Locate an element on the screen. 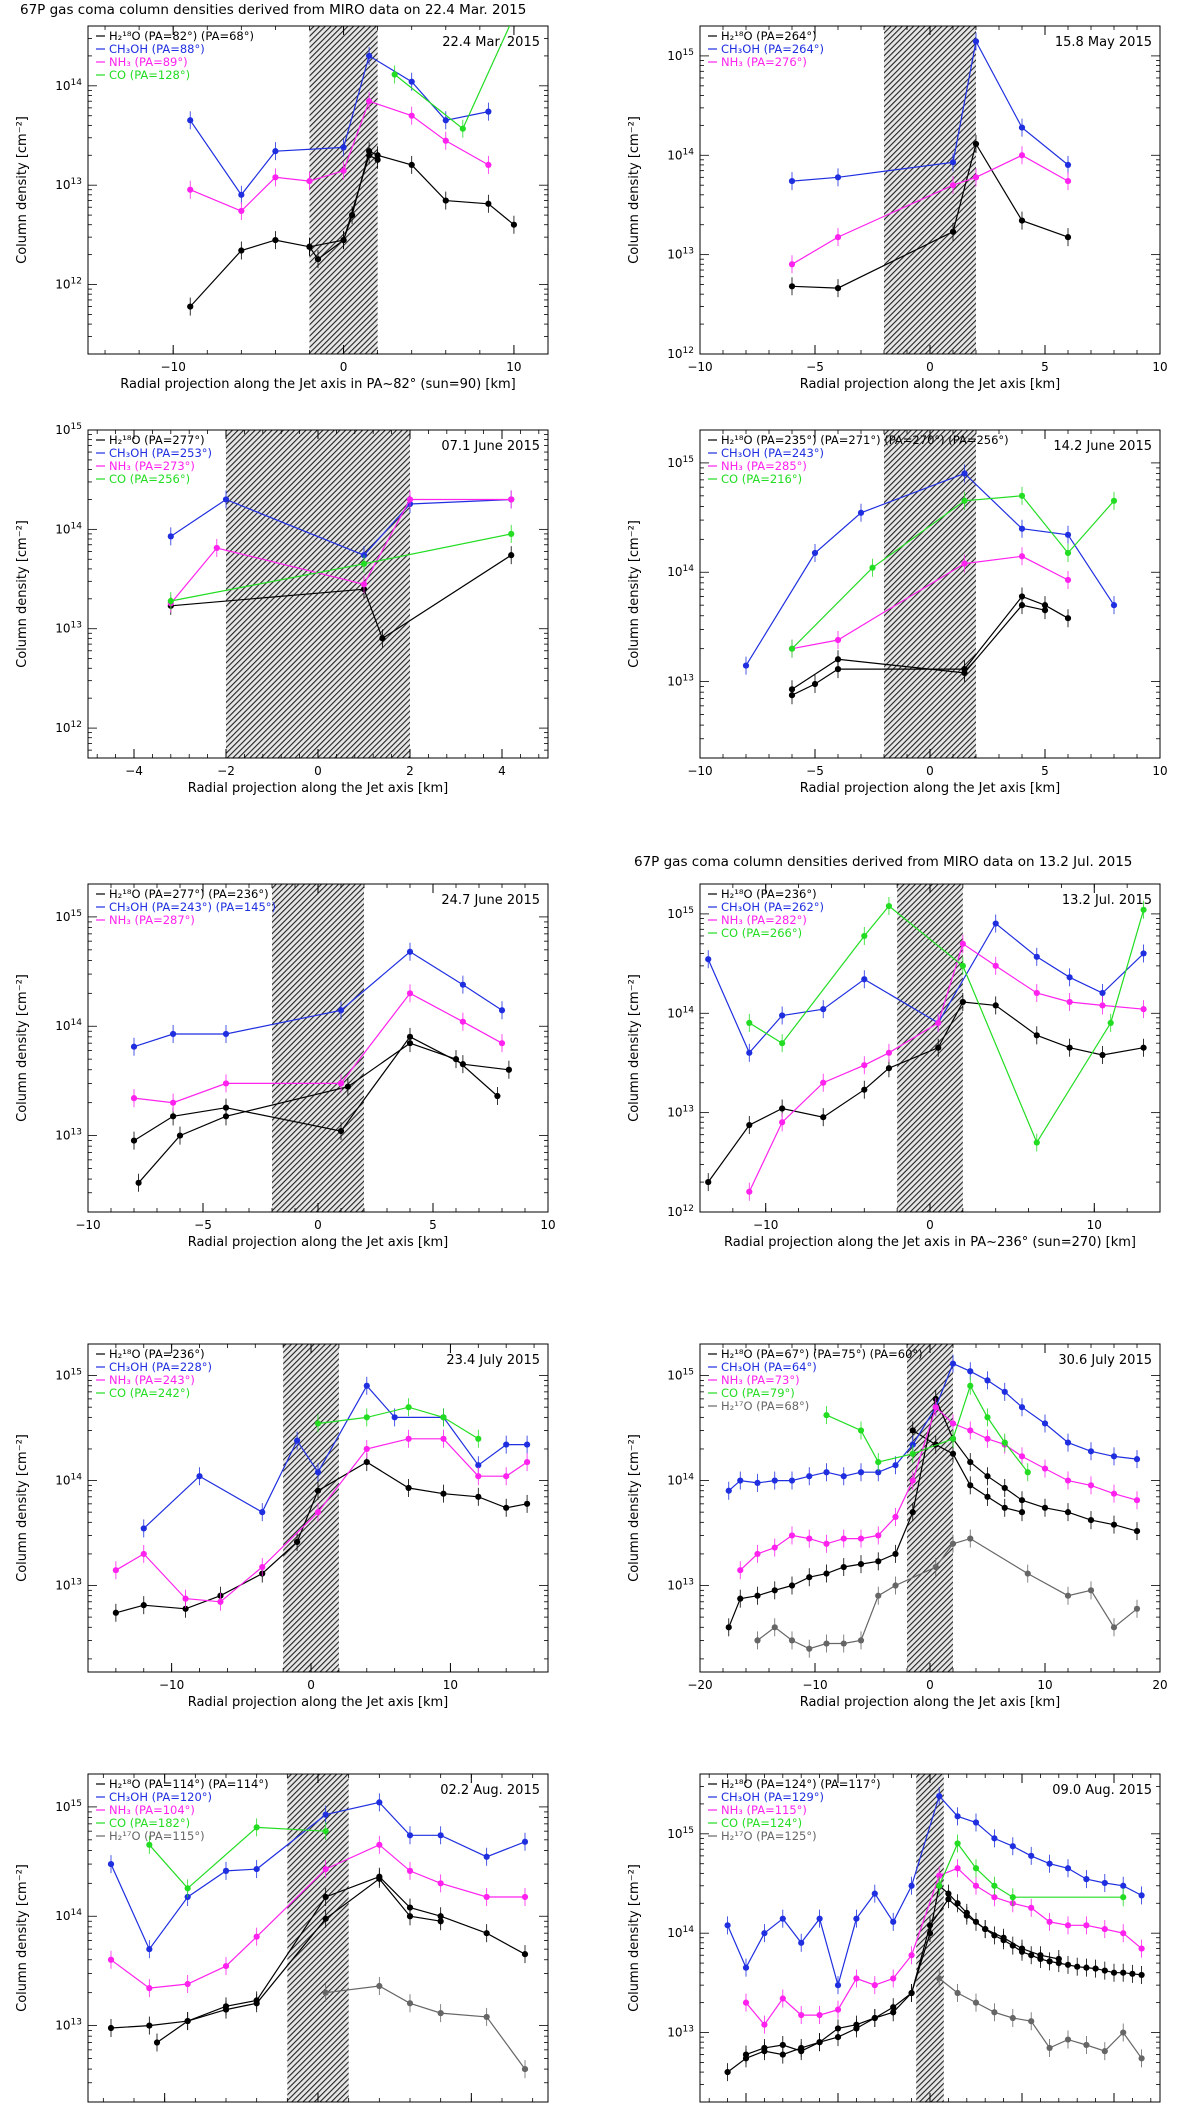 Image resolution: width=1200 pixels, height=2105 pixels. y-tick-label: 1012 is located at coordinates (680, 1211).